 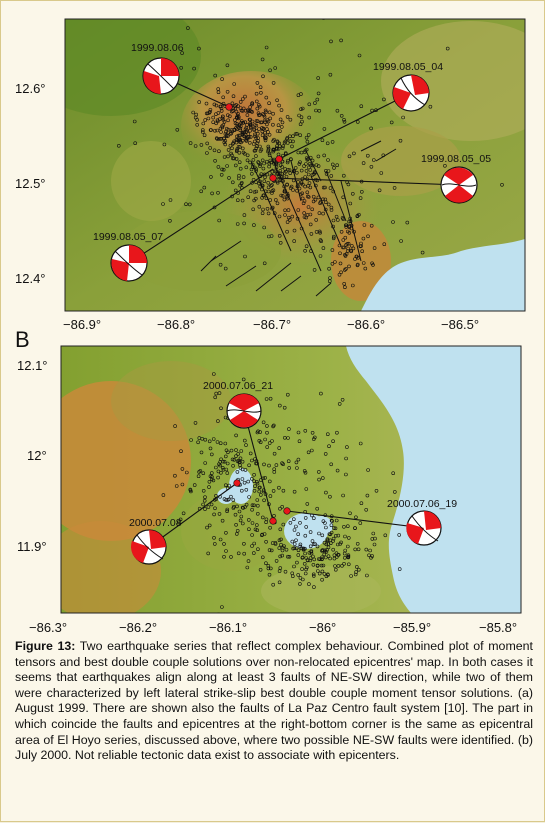 What do you see at coordinates (45, 646) in the screenshot?
I see `figure-caption-label: Figure 13:` at bounding box center [45, 646].